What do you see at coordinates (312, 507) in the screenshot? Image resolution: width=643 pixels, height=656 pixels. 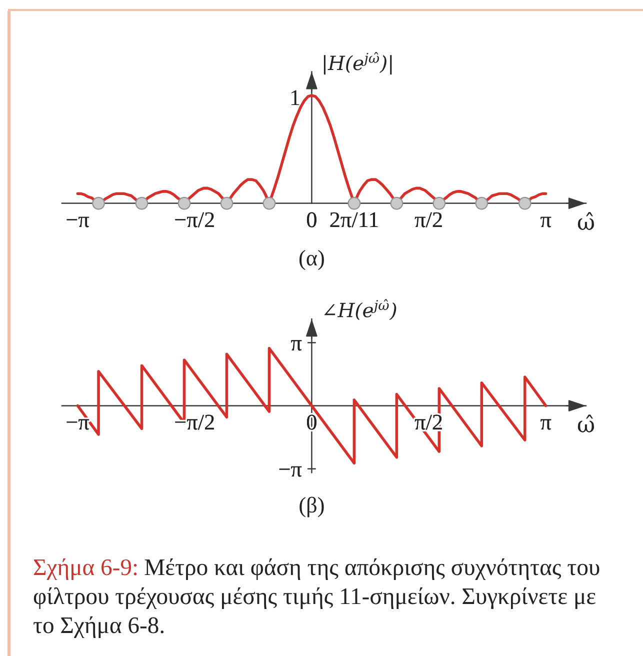 I see `text: (β)` at bounding box center [312, 507].